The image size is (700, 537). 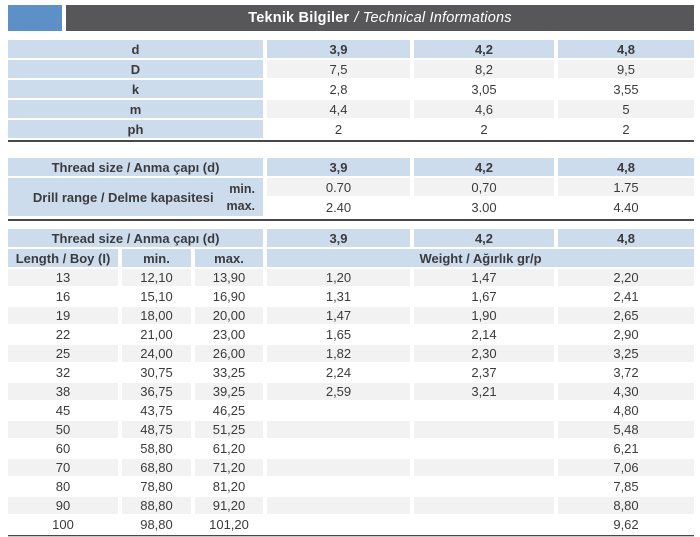 I want to click on table-cell: 4,30, so click(x=626, y=391).